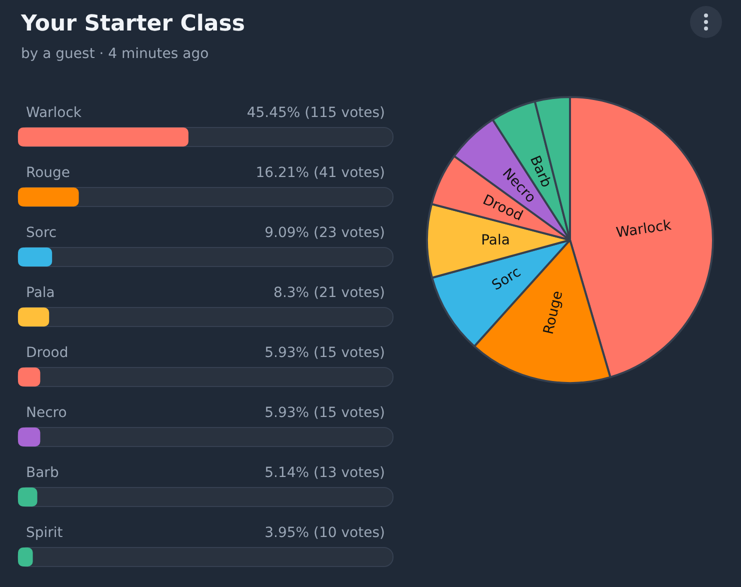 This screenshot has height=587, width=741. What do you see at coordinates (42, 473) in the screenshot?
I see `y-tick-label: Barb` at bounding box center [42, 473].